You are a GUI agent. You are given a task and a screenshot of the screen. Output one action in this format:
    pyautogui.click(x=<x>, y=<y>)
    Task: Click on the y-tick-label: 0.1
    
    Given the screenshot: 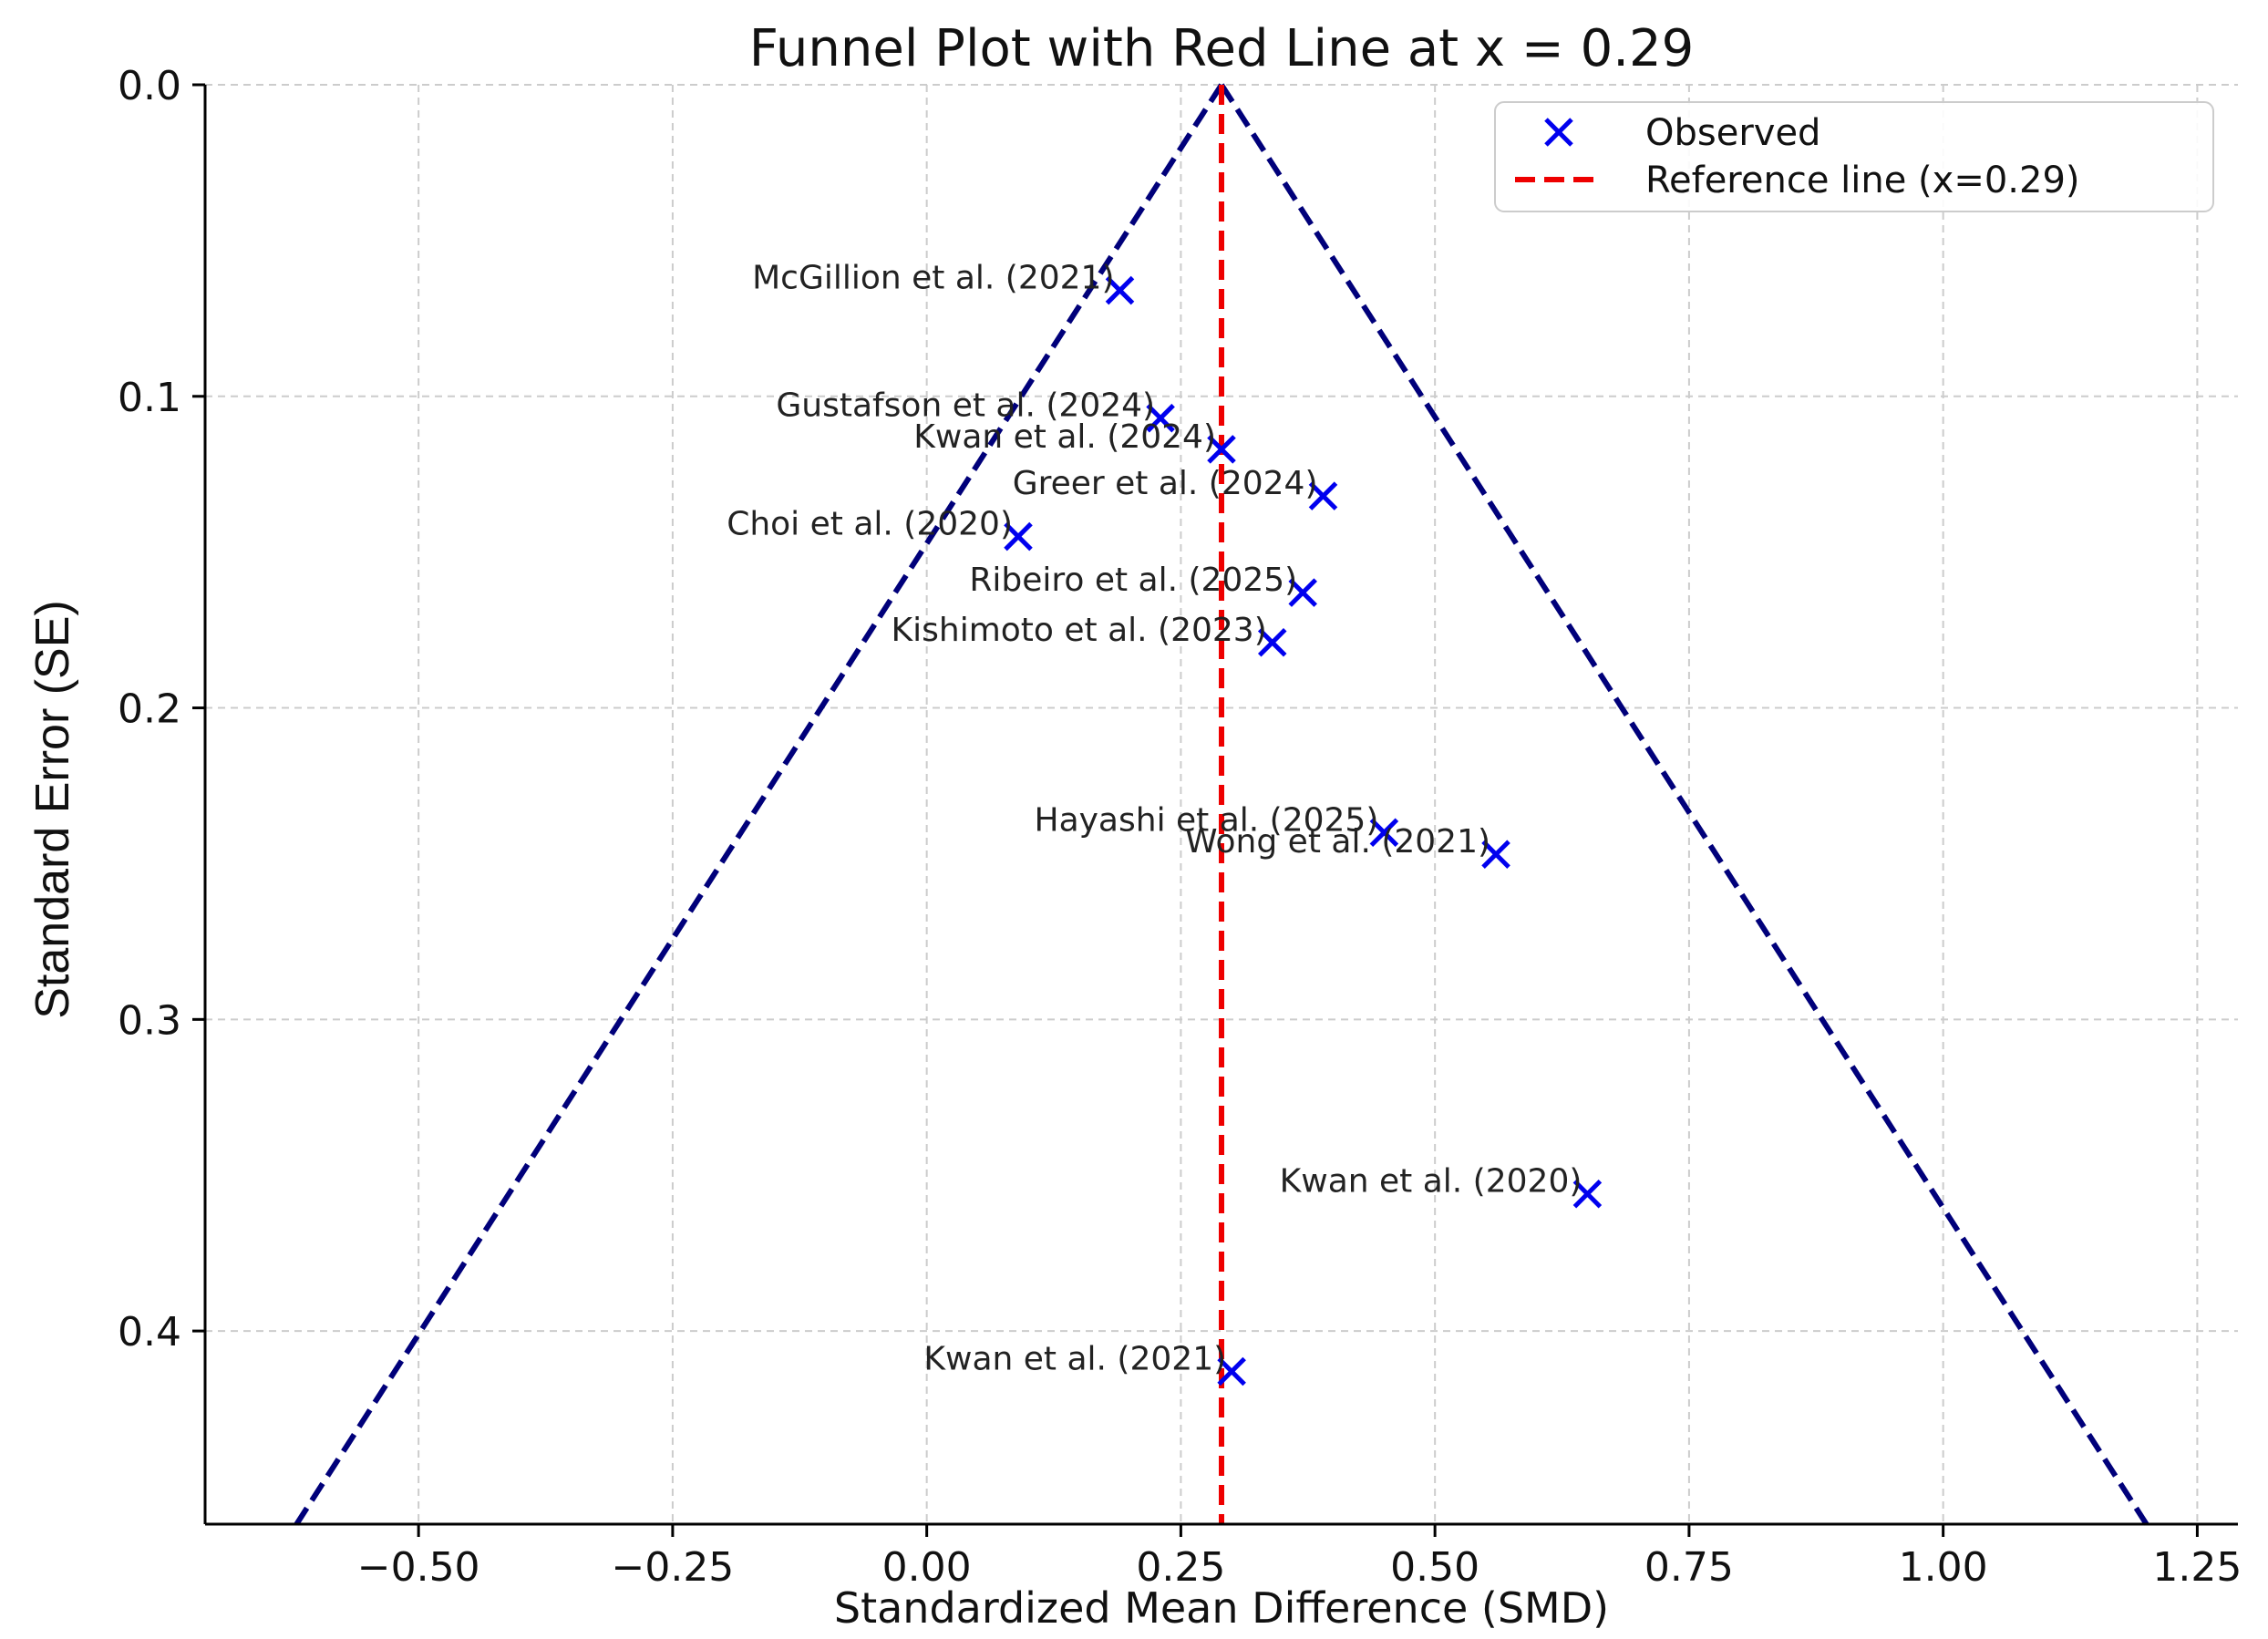 What is the action you would take?
    pyautogui.click(x=149, y=398)
    